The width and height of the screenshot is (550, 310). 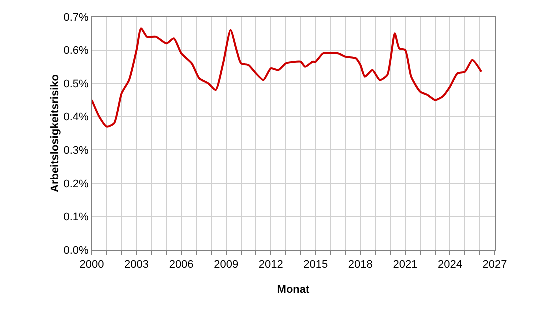 What do you see at coordinates (360, 265) in the screenshot?
I see `x-tick-label: 2018` at bounding box center [360, 265].